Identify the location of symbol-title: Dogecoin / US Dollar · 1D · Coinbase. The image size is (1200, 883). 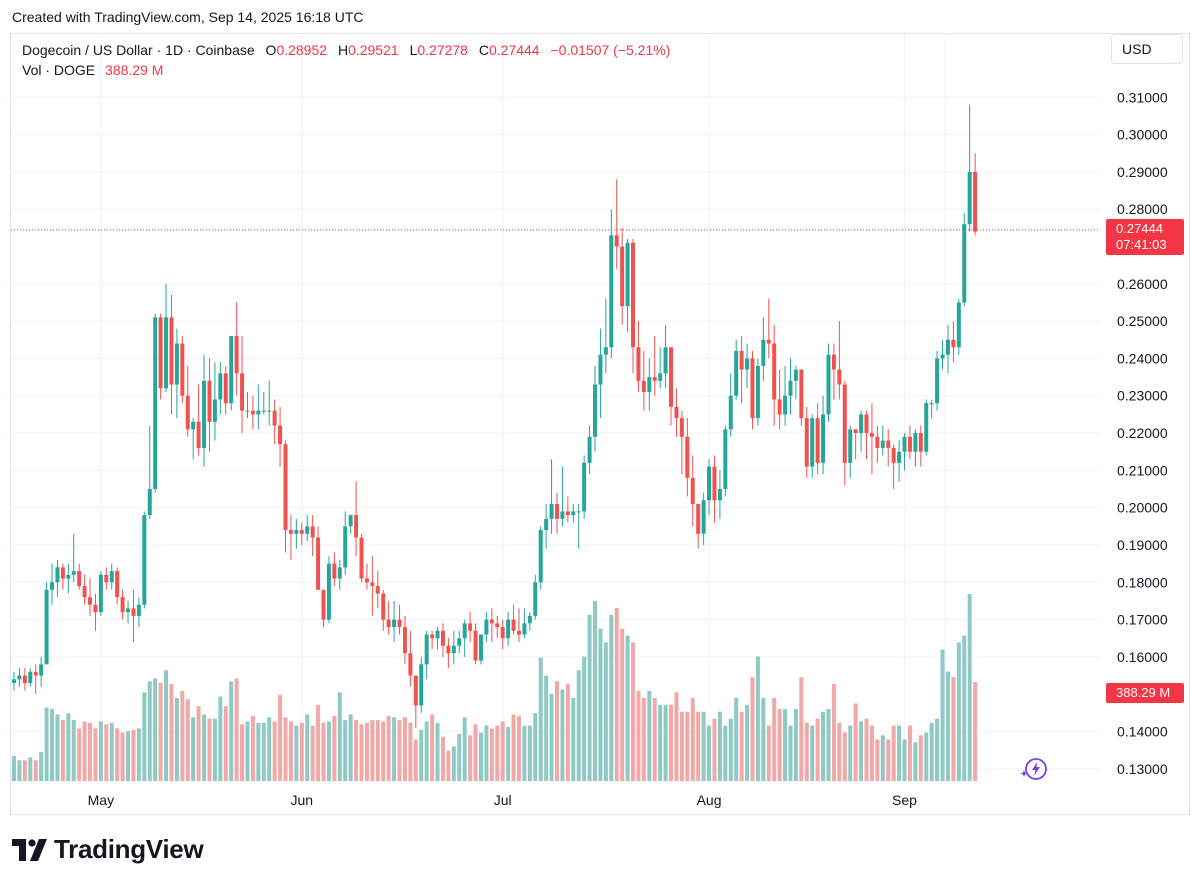
(138, 50).